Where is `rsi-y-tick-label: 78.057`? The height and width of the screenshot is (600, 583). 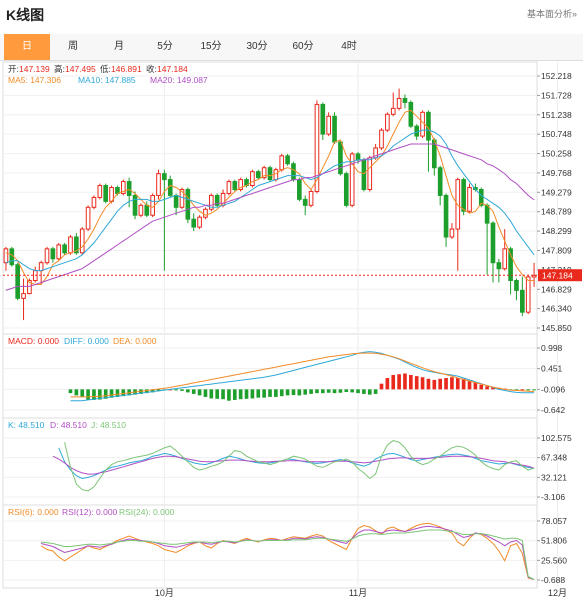 rsi-y-tick-label: 78.057 is located at coordinates (554, 521).